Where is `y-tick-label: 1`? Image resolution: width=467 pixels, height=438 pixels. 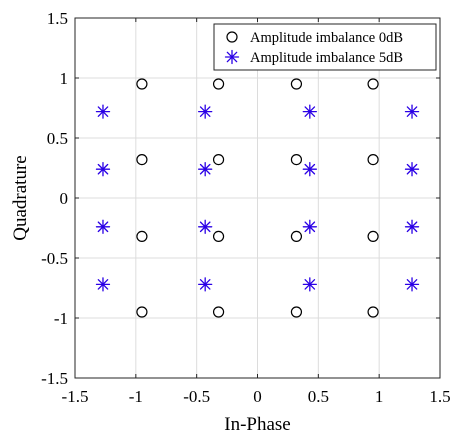 y-tick-label: 1 is located at coordinates (64, 78).